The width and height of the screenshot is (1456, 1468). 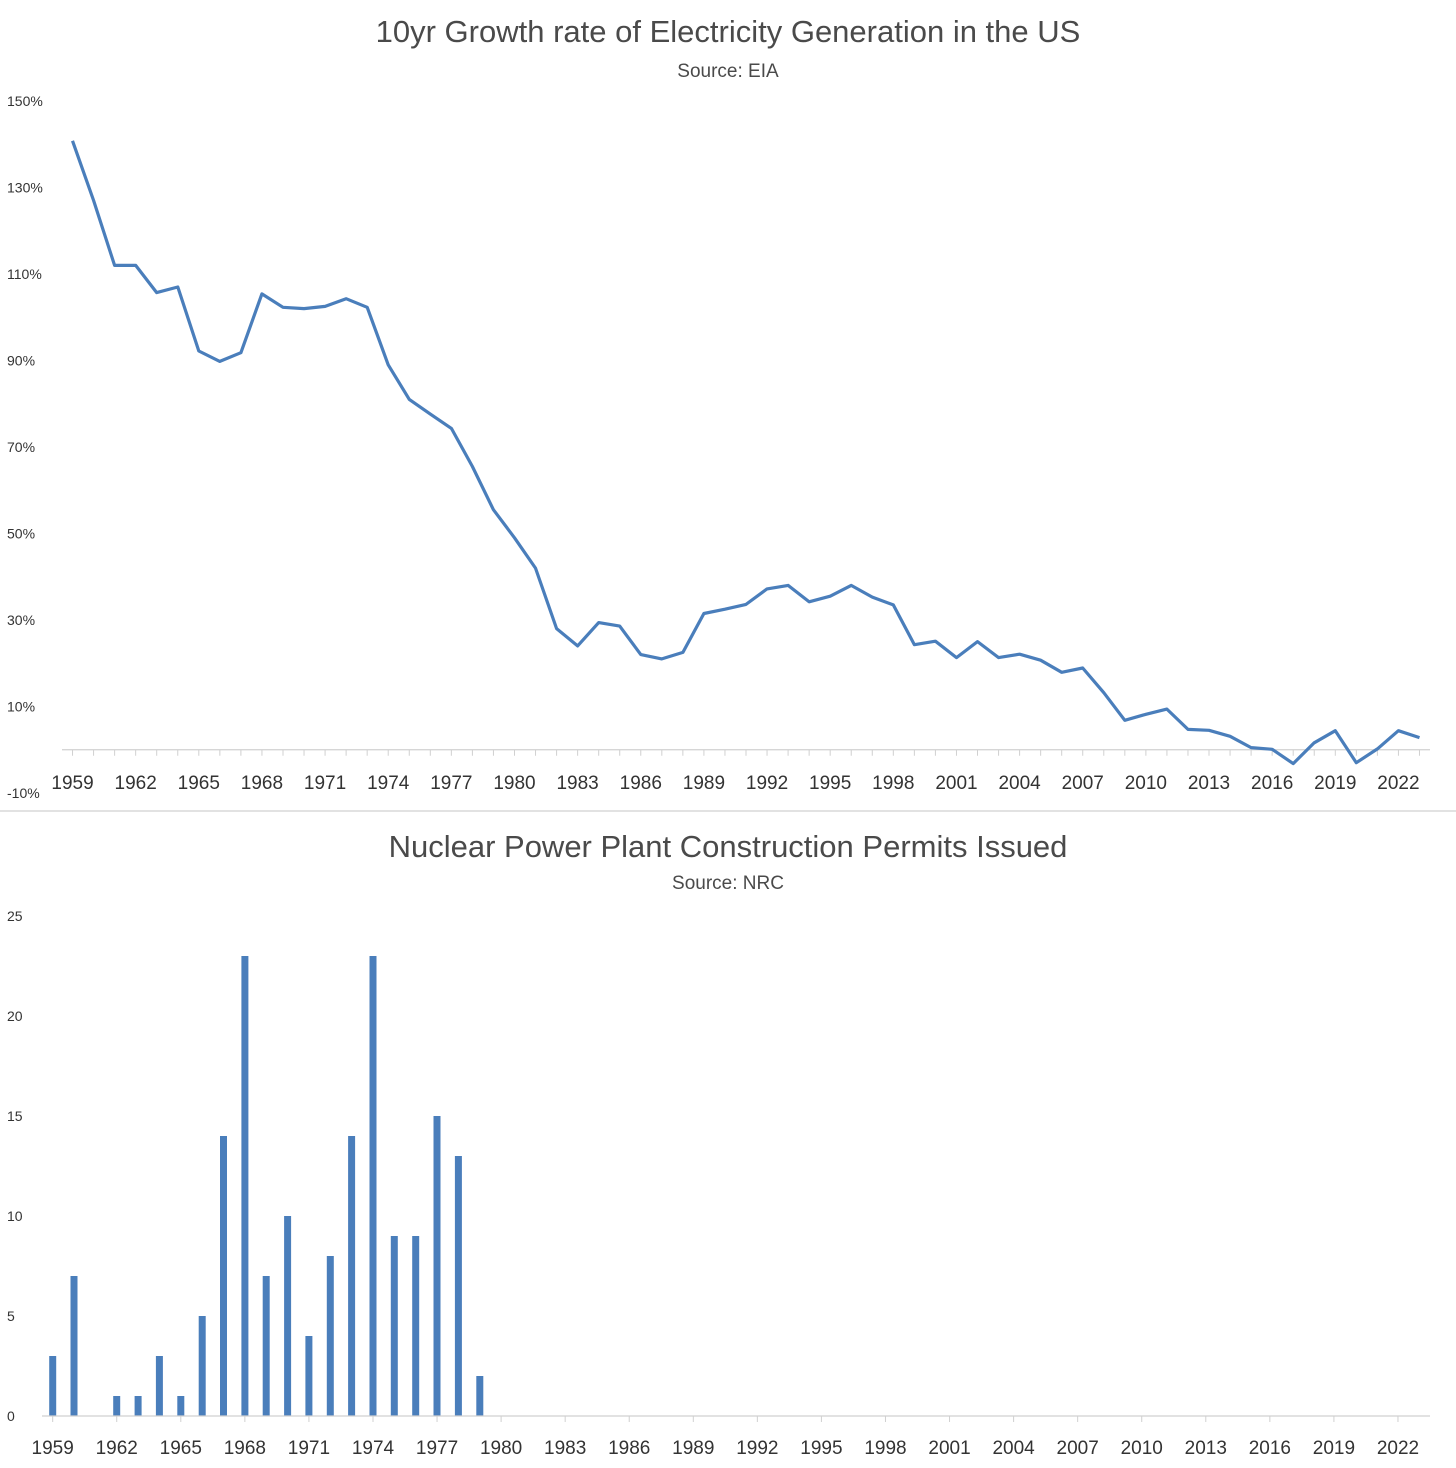 I want to click on bar-chart-x-tick-label: 2004, so click(x=1013, y=1448).